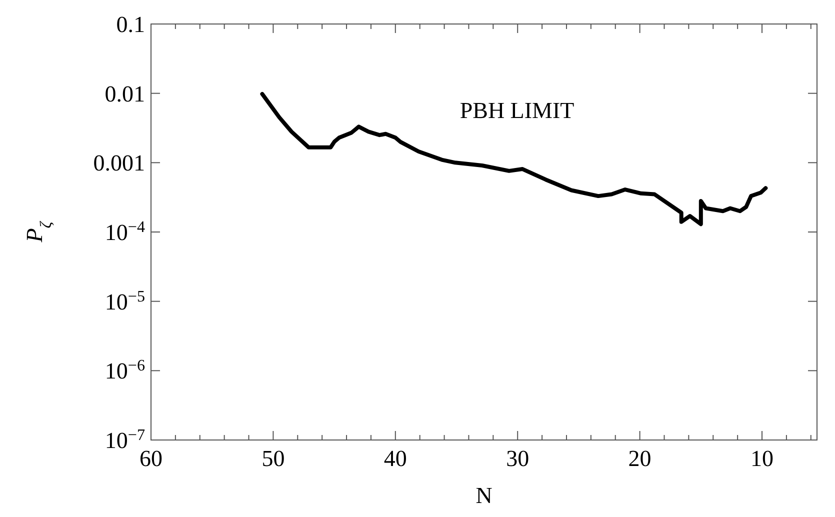 Image resolution: width=835 pixels, height=517 pixels. What do you see at coordinates (484, 495) in the screenshot?
I see `x-axis-title: N` at bounding box center [484, 495].